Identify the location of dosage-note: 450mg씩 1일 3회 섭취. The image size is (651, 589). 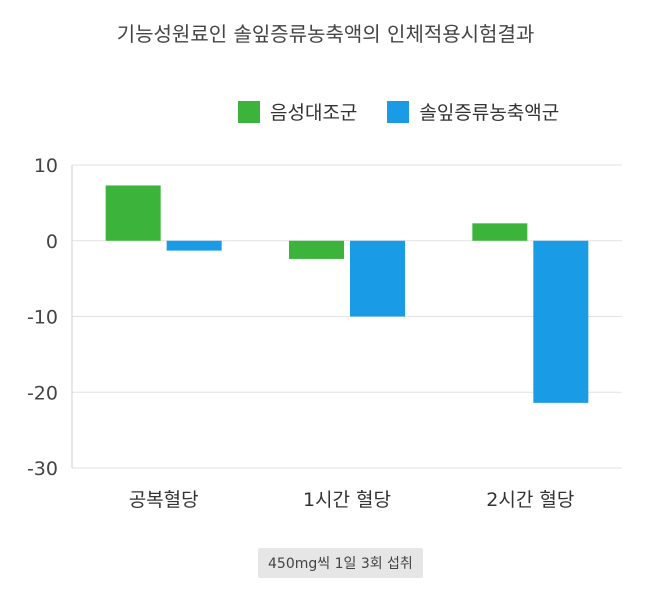
(340, 563).